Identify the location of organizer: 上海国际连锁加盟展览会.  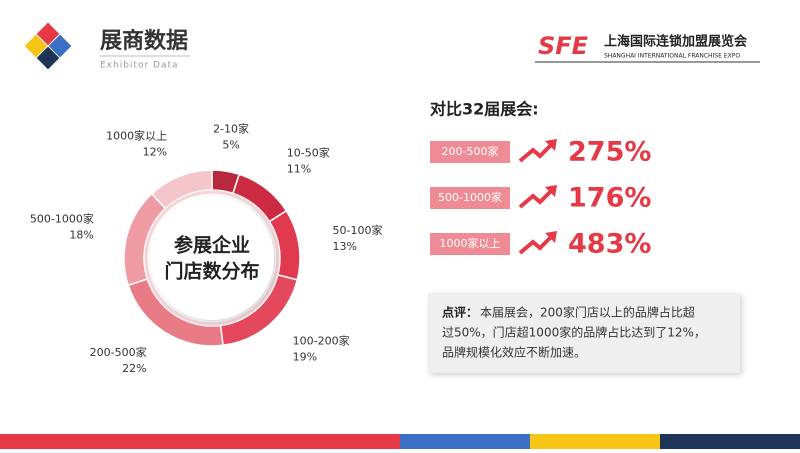
(676, 42).